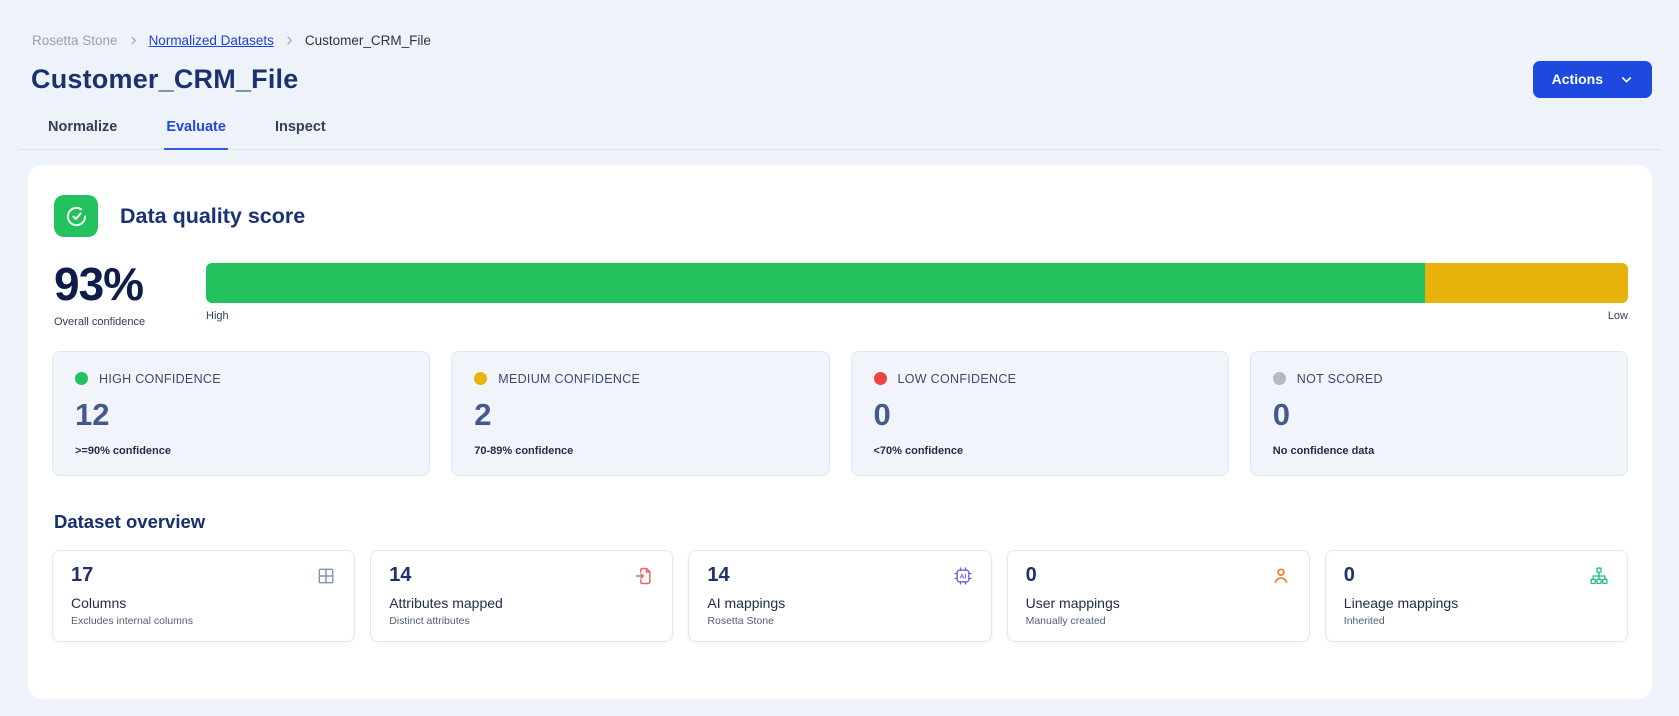  I want to click on card-description: Distinct attributes, so click(429, 620).